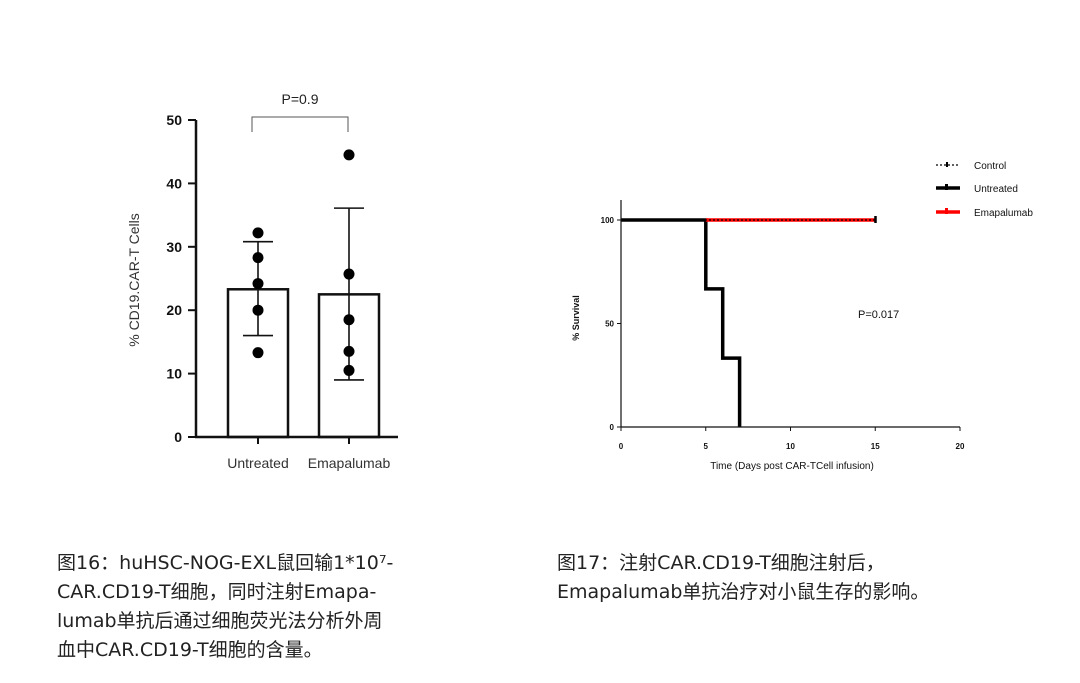 Image resolution: width=1080 pixels, height=683 pixels. I want to click on series-line-untreated, so click(681, 322).